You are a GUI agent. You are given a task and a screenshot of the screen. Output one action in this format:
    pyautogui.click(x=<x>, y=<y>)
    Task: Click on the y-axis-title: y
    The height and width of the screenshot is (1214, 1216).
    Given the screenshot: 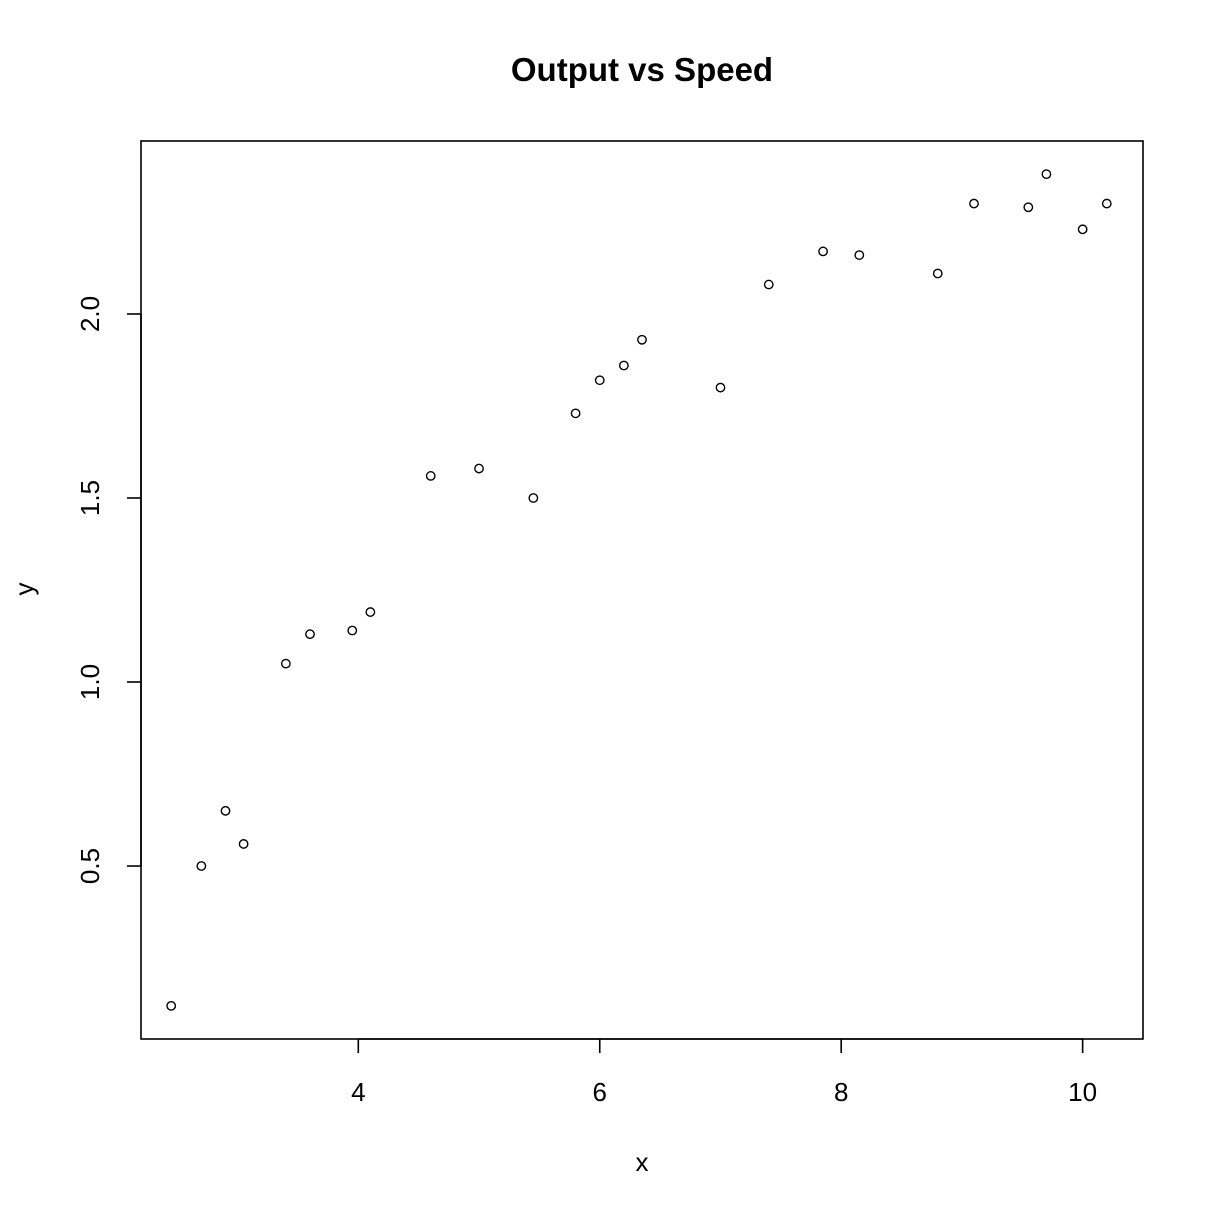 What is the action you would take?
    pyautogui.click(x=24, y=589)
    